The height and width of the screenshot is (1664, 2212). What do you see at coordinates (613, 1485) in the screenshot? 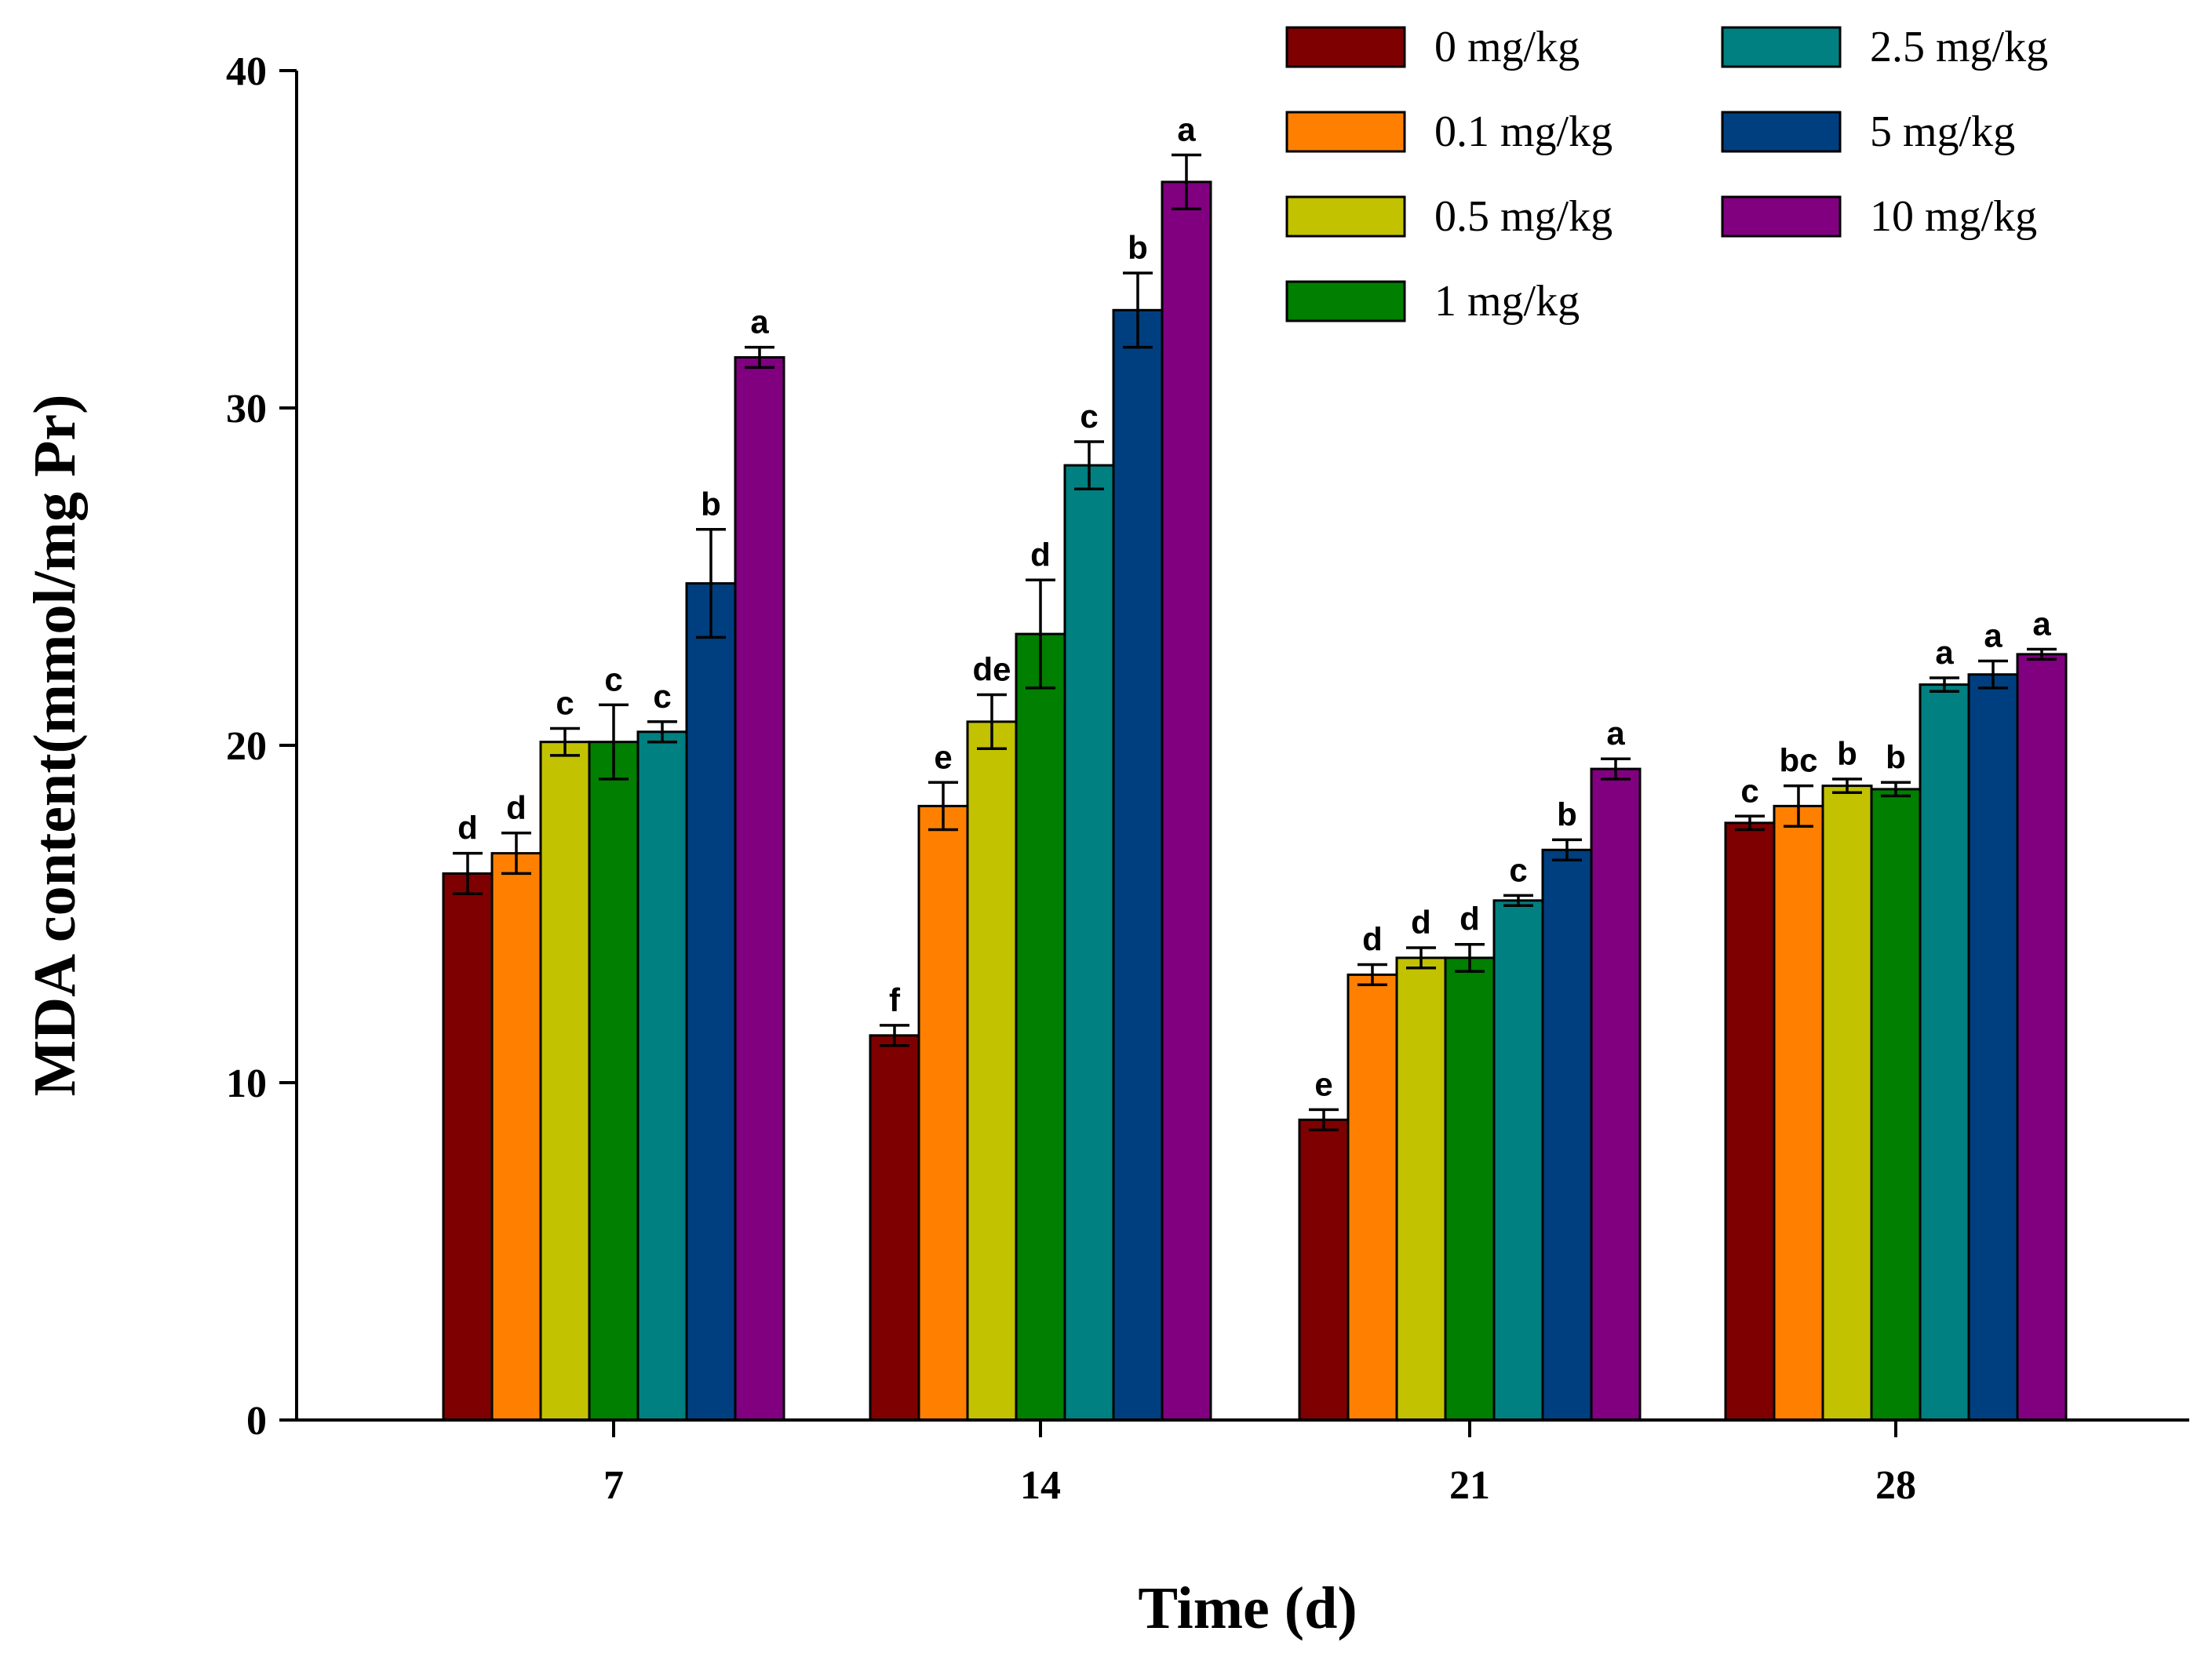
I see `x-tick-label: 7` at bounding box center [613, 1485].